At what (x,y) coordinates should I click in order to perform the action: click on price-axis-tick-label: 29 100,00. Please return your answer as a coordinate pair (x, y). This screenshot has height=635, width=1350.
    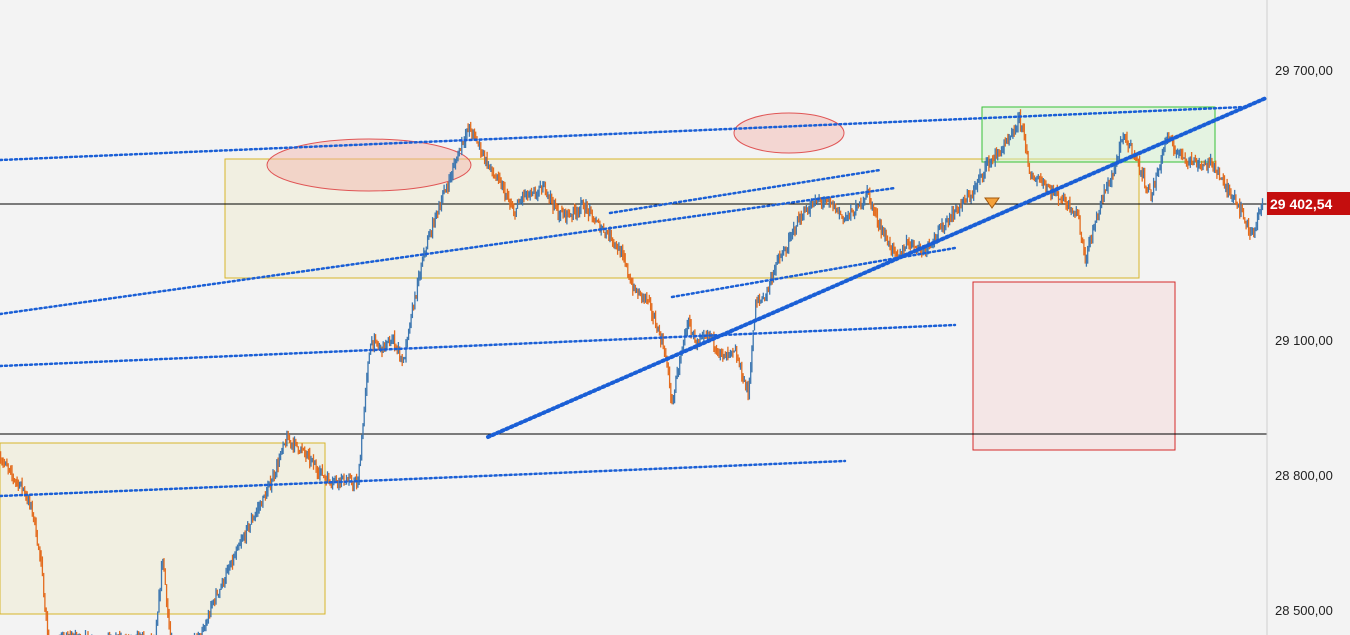
    Looking at the image, I should click on (1304, 340).